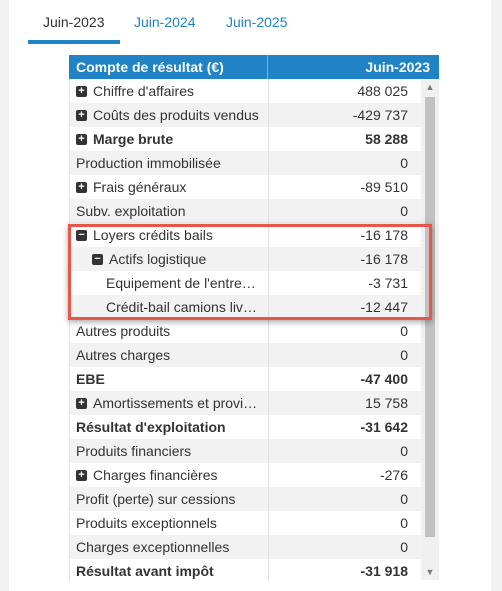 This screenshot has height=591, width=502. I want to click on row-value: -31 918, so click(384, 571).